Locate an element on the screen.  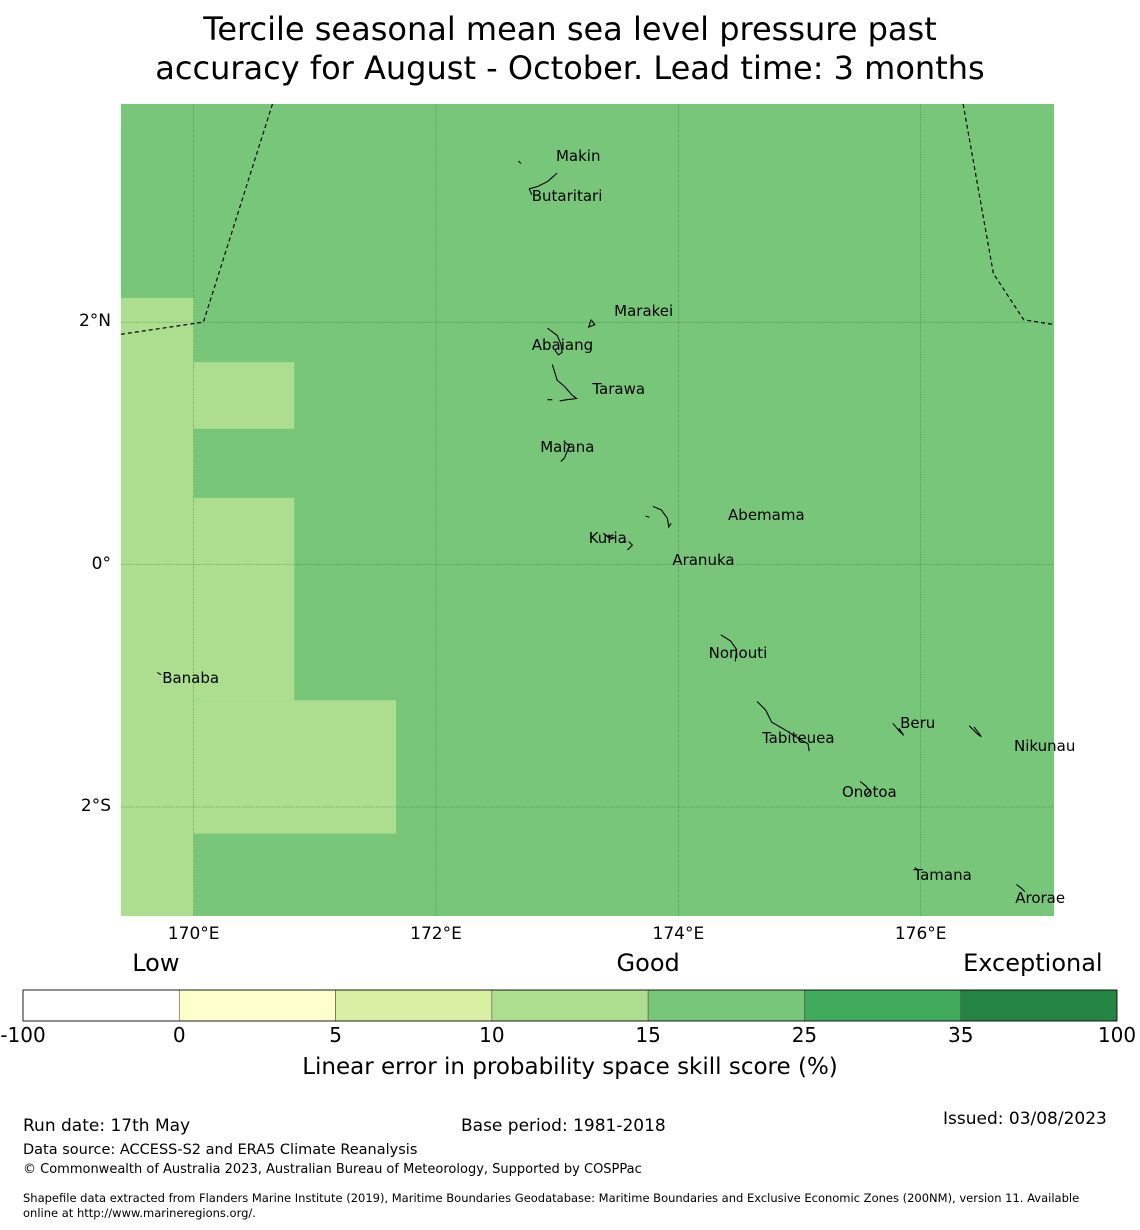
island-label-nonouti: Nonouti is located at coordinates (738, 653).